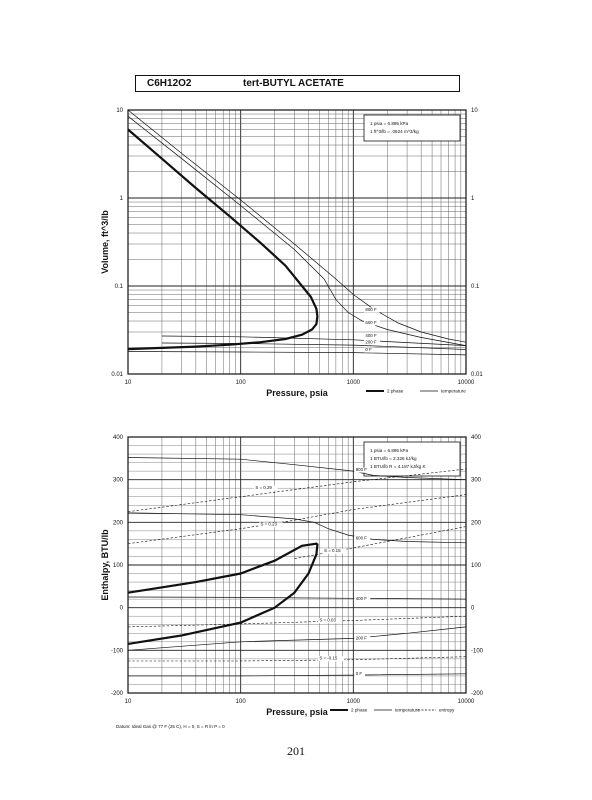  I want to click on conversion-text: 1 BTU/lb R = 4.187 kJ/kg K, so click(398, 466).